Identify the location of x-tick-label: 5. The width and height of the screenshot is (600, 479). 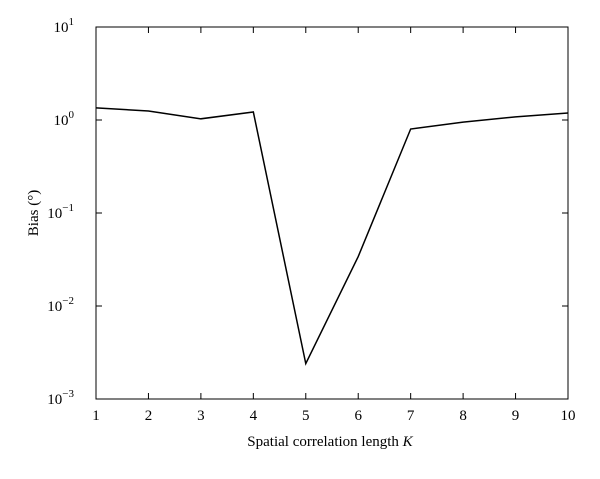
(306, 416).